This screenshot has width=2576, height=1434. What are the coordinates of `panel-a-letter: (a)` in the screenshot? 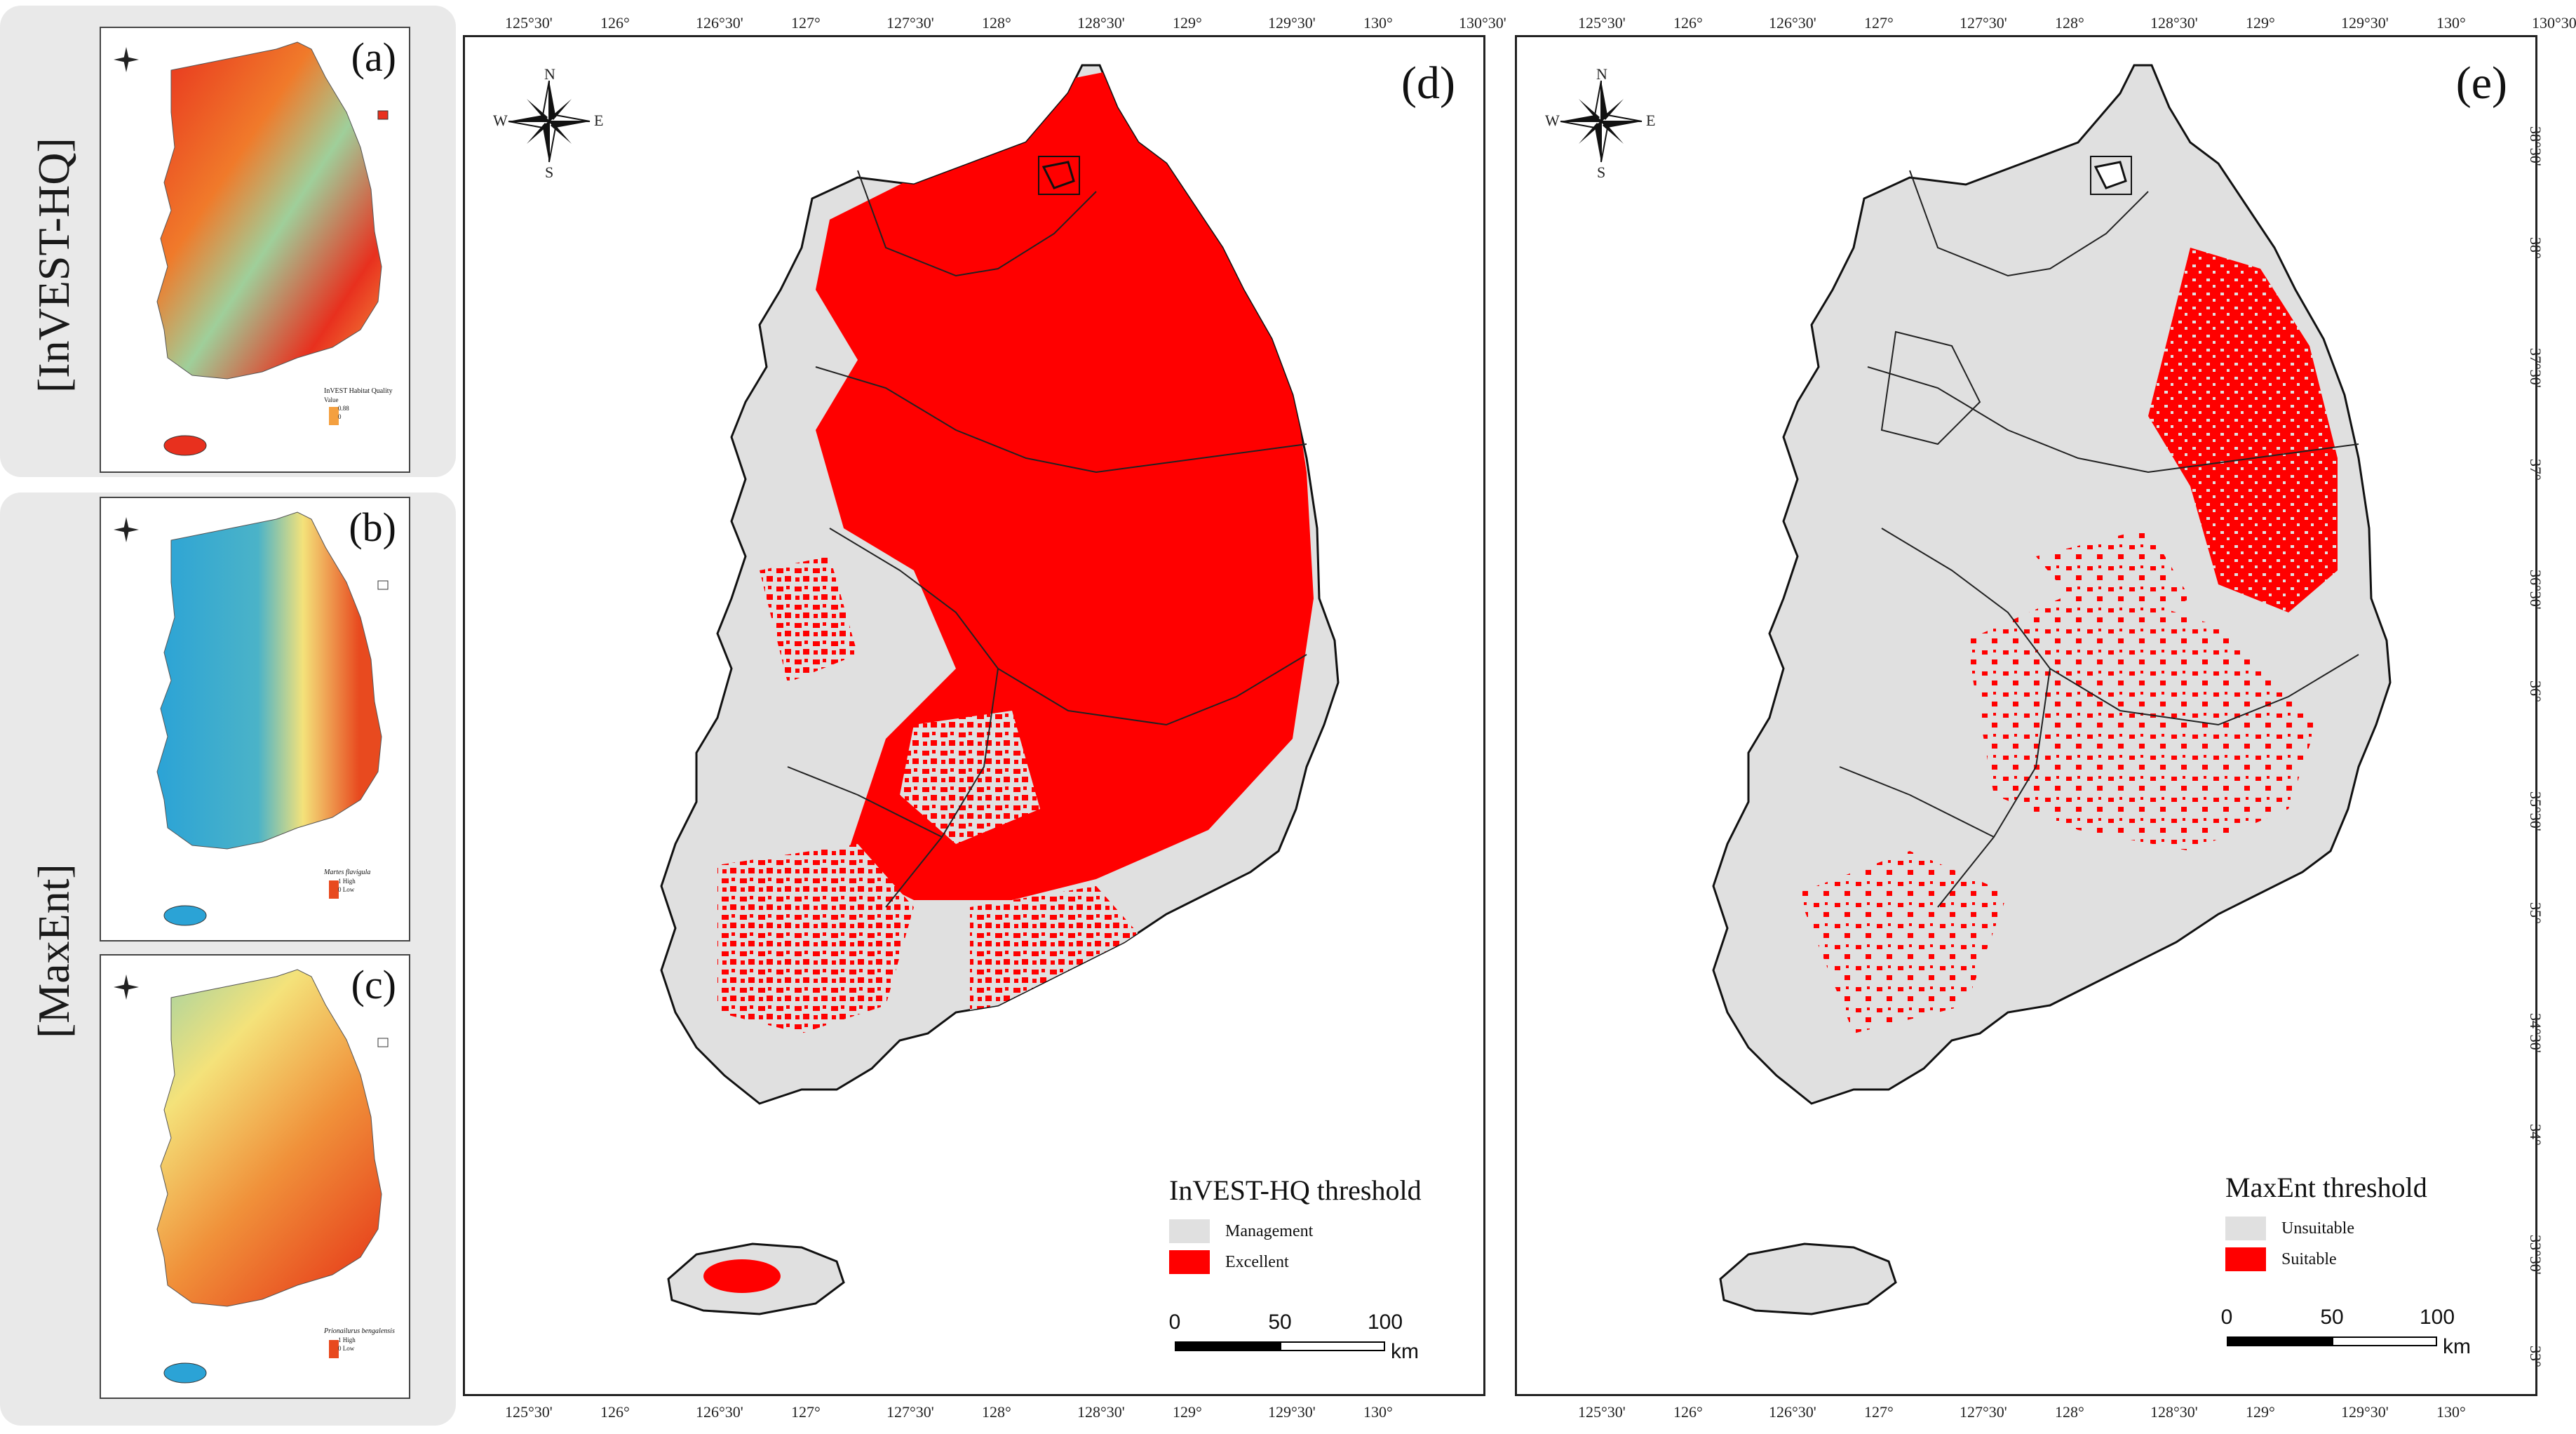 It's located at (373, 57).